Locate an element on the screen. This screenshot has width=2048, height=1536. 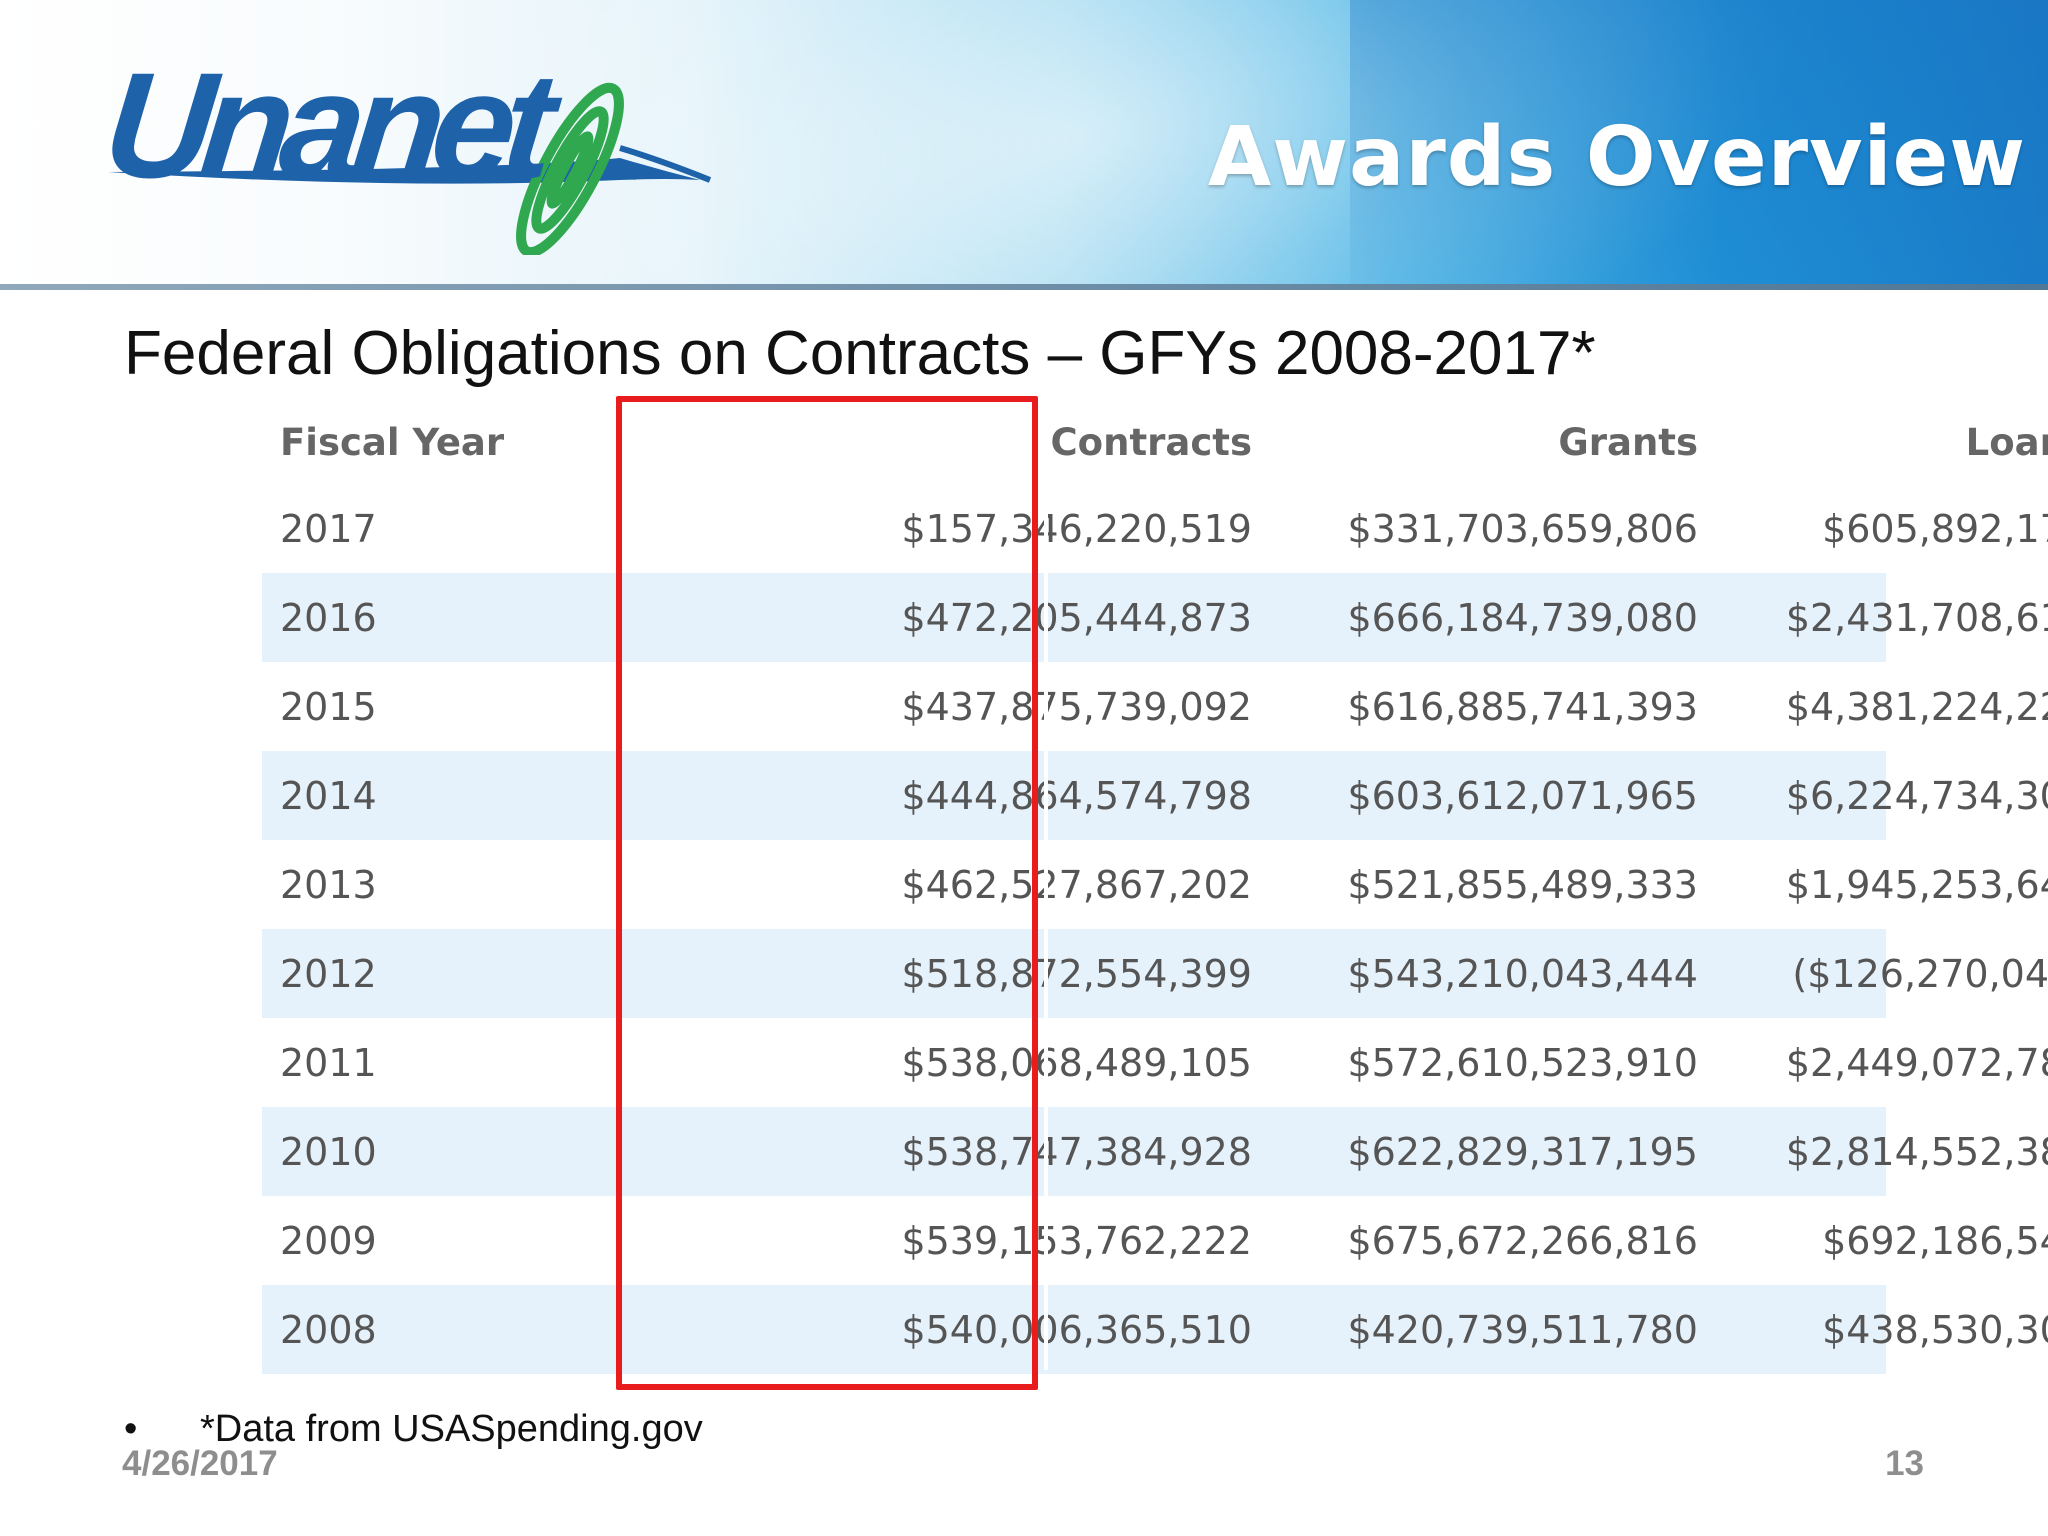
table-header-row: Fiscal Year Contracts Grants Loans is located at coordinates (1155, 442).